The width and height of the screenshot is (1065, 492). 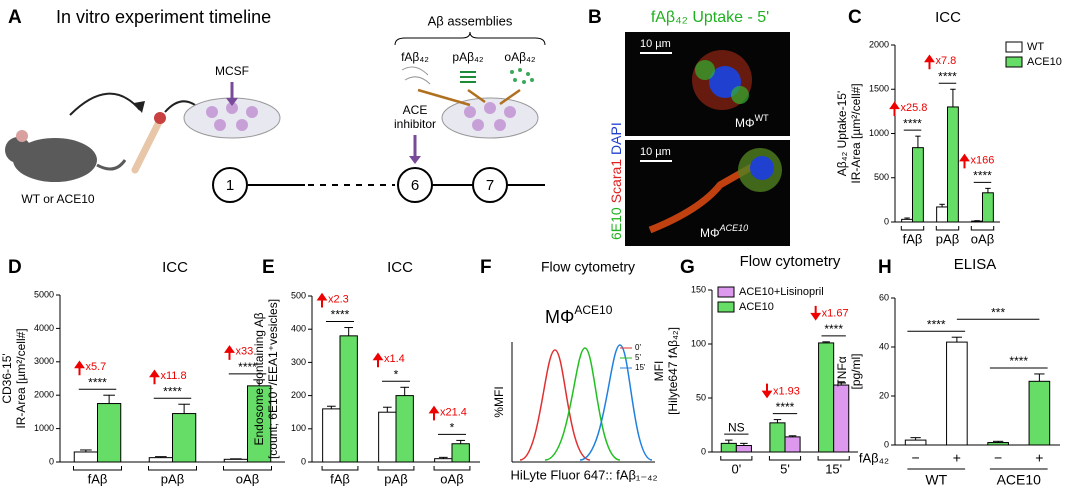 I want to click on x-tick-label: fAβ, so click(x=913, y=238).